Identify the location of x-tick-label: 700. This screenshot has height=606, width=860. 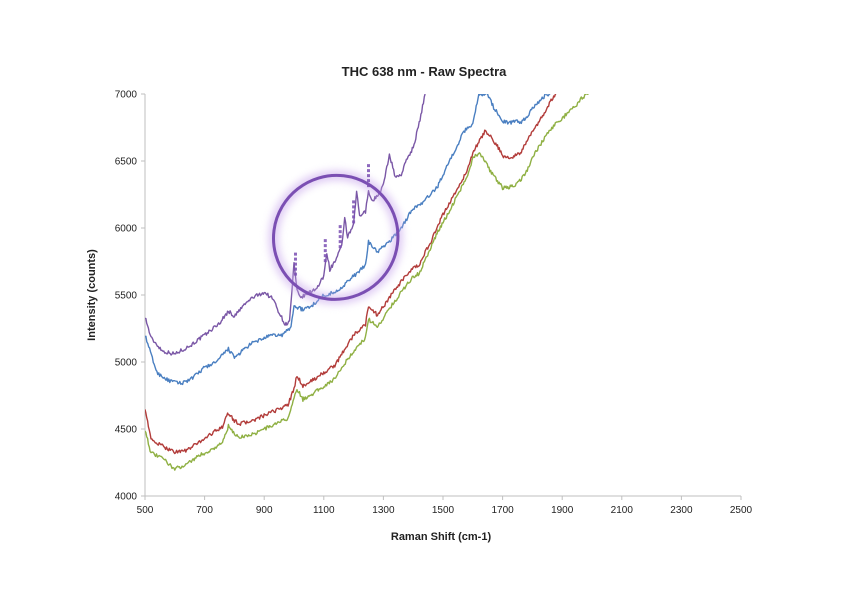
(204, 510).